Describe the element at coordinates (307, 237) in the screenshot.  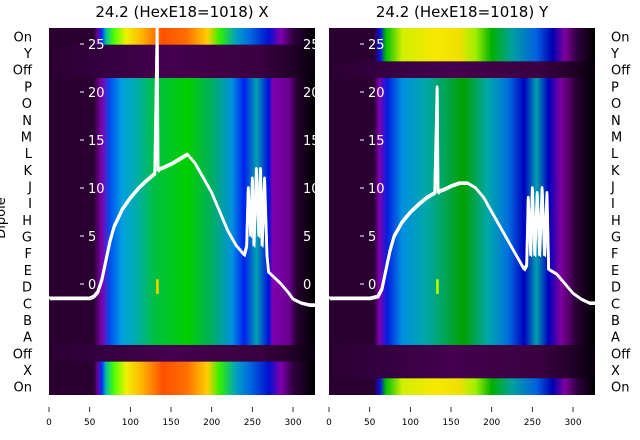
I see `trace-tick-label-twin: 5` at that location.